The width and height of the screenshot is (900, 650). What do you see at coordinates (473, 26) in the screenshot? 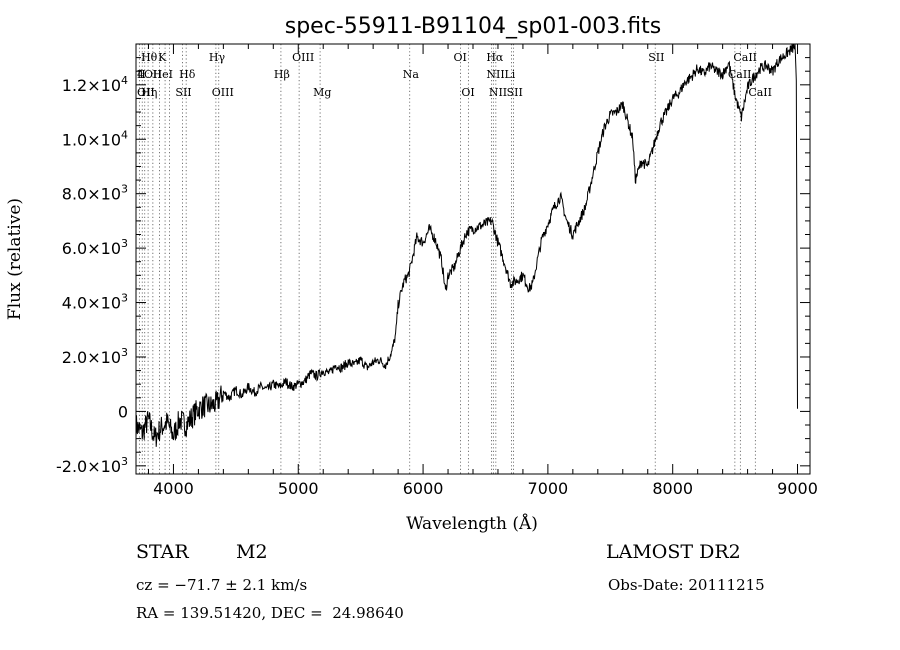
I see `chart-title: spec-55911-B91104_sp01-003.fits` at bounding box center [473, 26].